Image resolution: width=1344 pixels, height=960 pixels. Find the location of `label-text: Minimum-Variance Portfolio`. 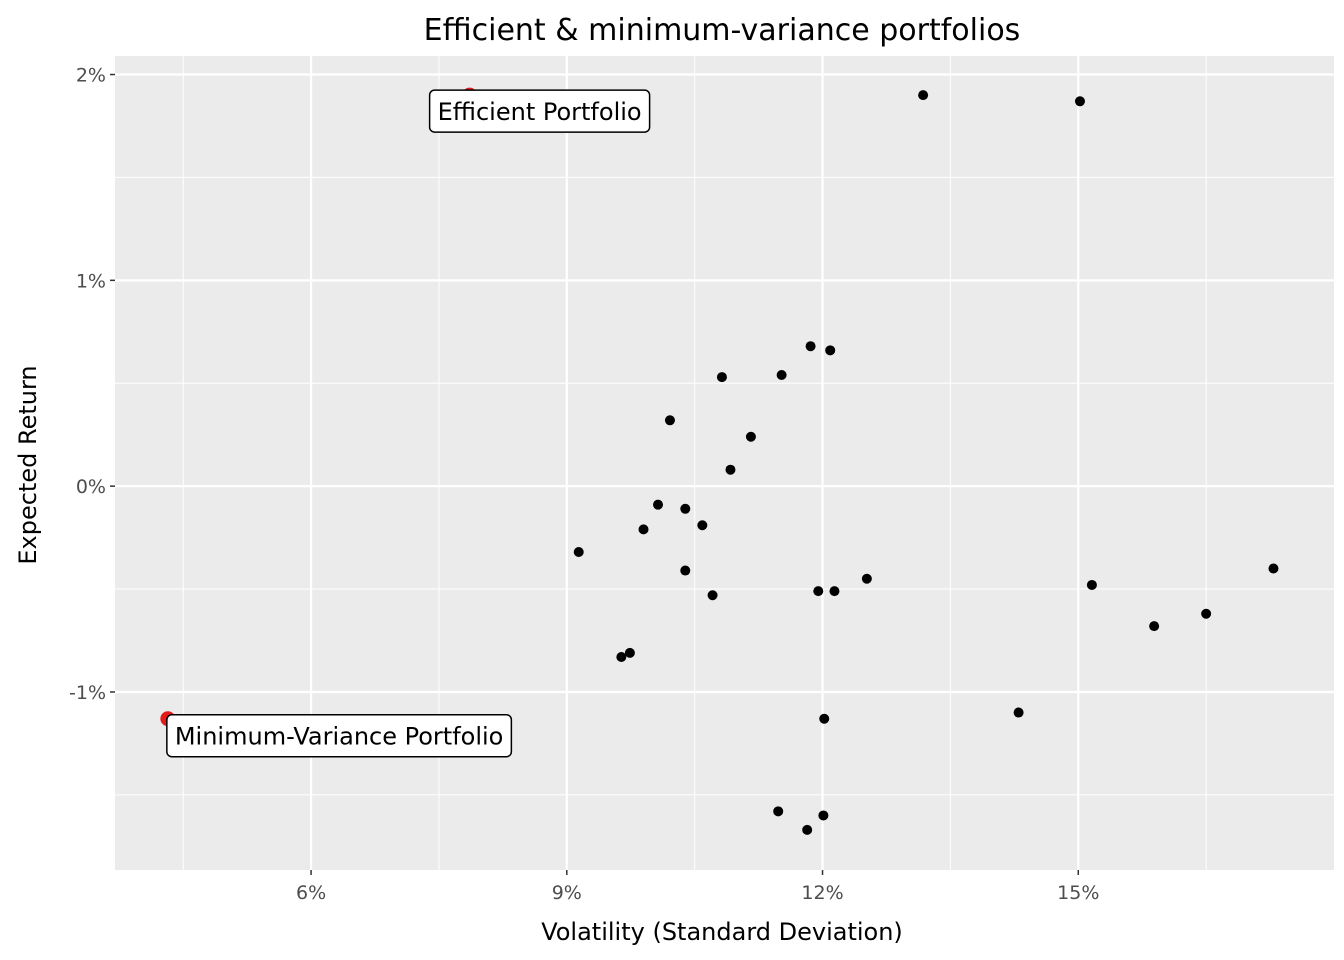

label-text: Minimum-Variance Portfolio is located at coordinates (339, 737).